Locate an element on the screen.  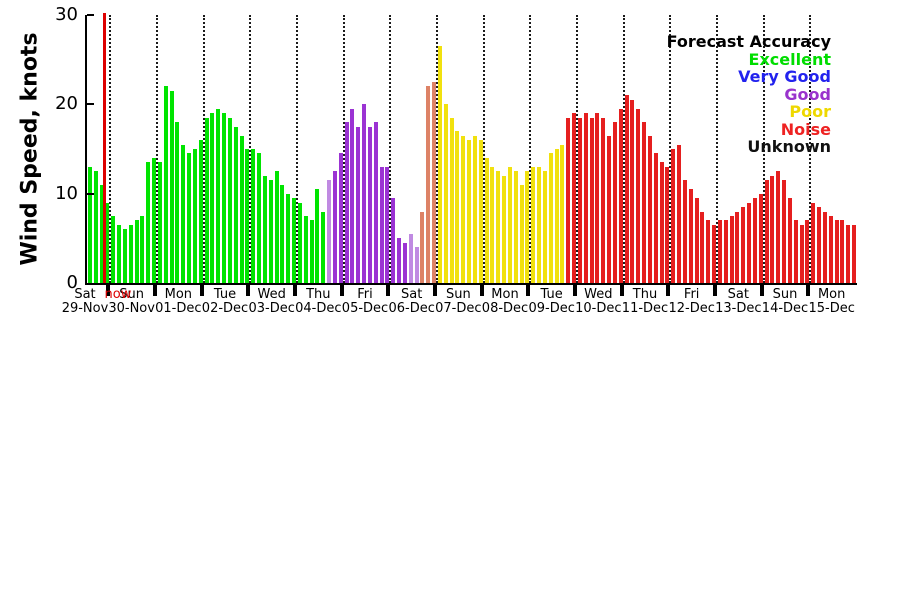
date-label: 29-Nov is located at coordinates (85, 308).